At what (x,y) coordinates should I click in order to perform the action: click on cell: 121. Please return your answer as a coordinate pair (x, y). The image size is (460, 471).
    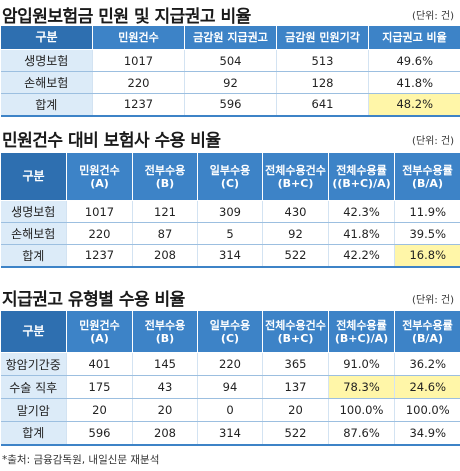
    Looking at the image, I should click on (165, 211).